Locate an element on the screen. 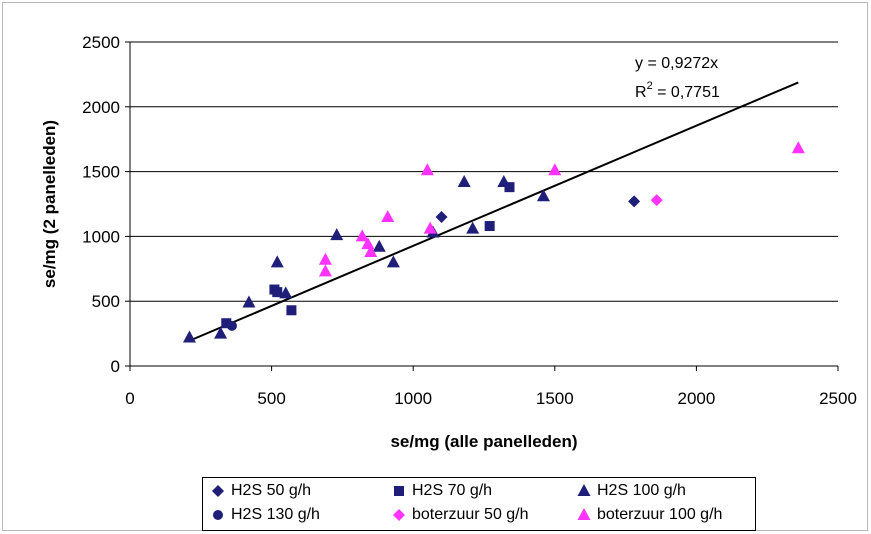  legend-label: boterzuur 50 g/h is located at coordinates (470, 514).